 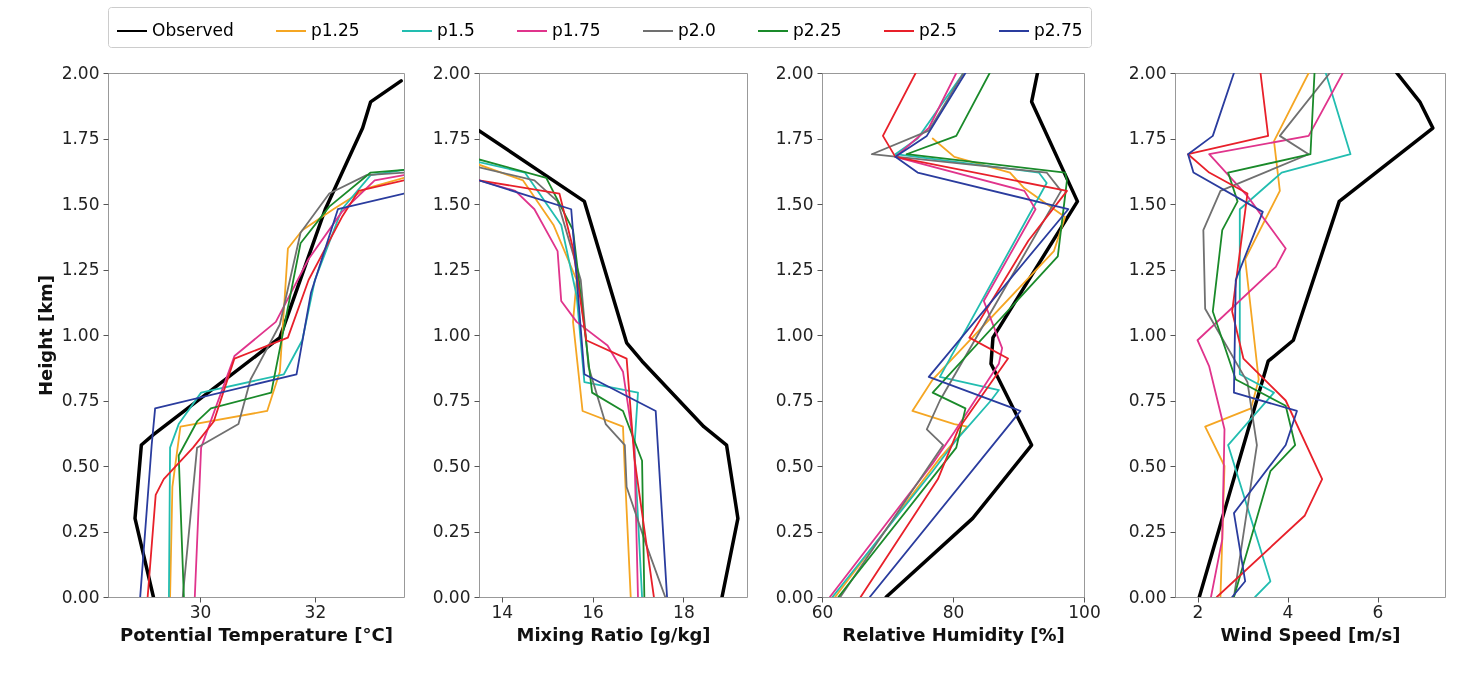 I want to click on legend-label: p1.25, so click(x=335, y=30).